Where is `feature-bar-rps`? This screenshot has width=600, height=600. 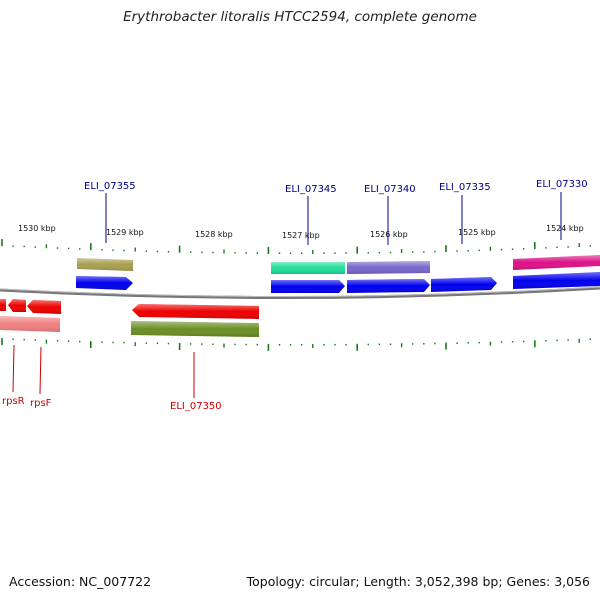 feature-bar-rps is located at coordinates (30, 324).